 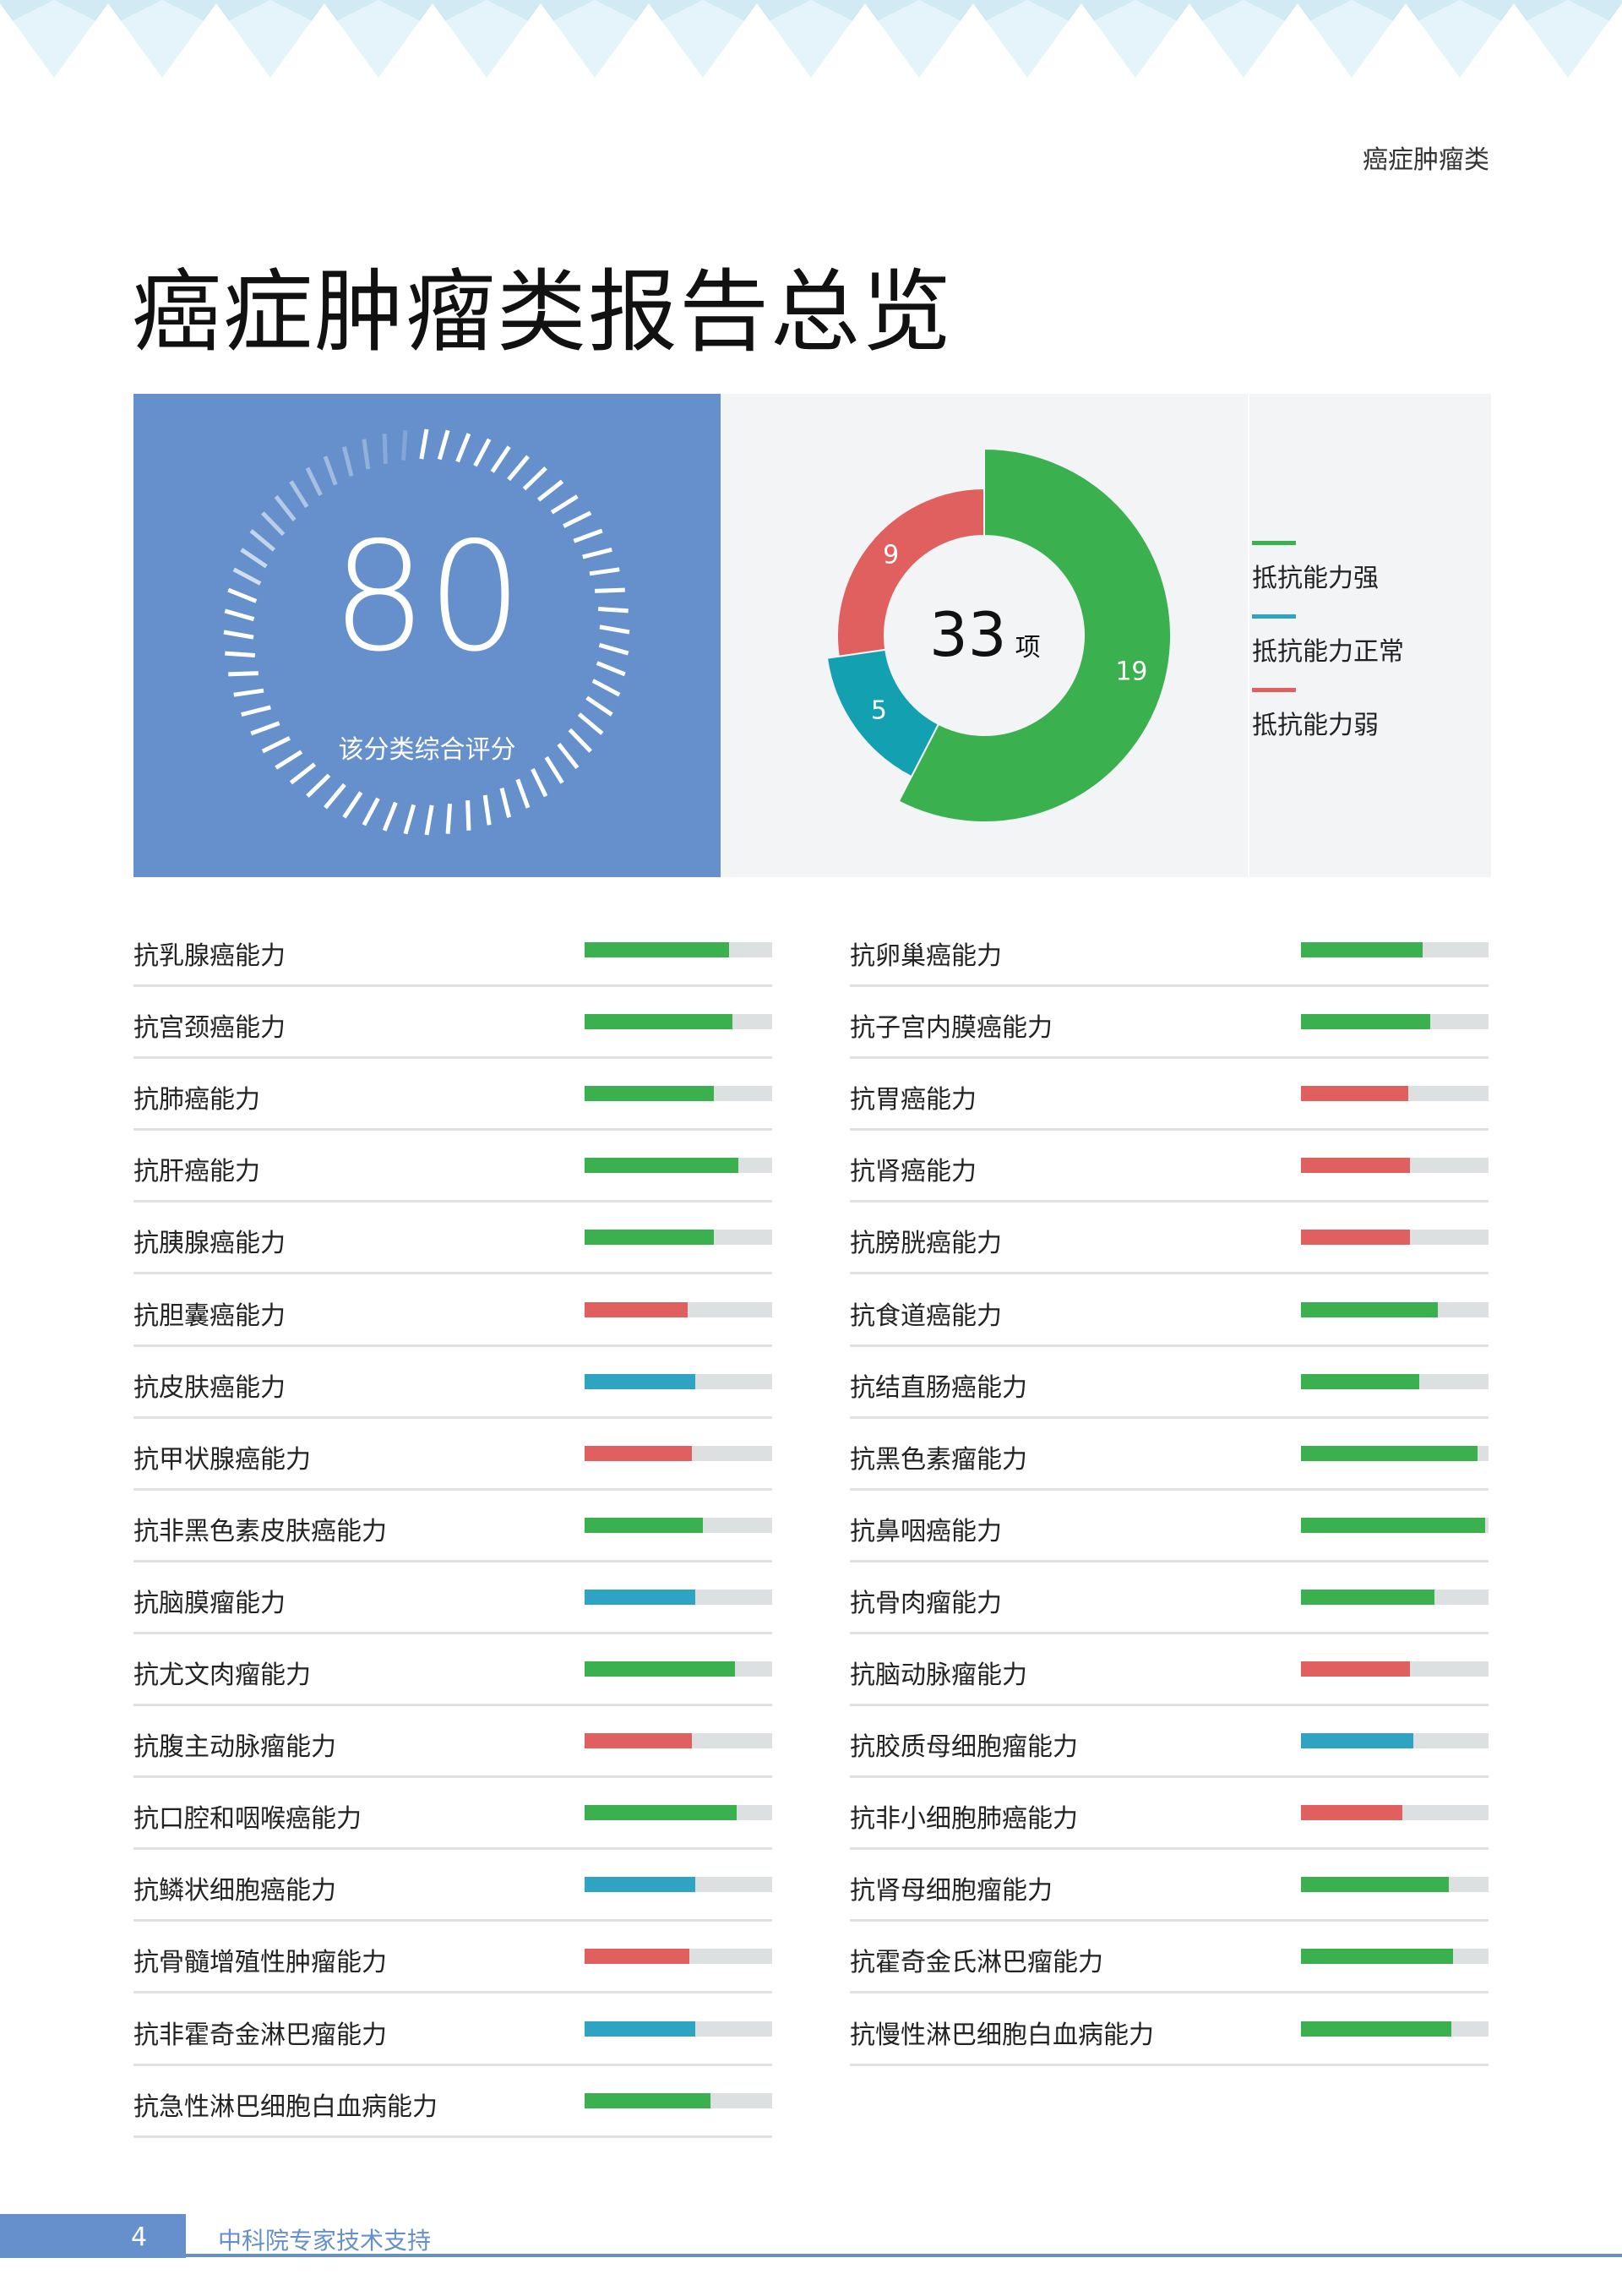 What do you see at coordinates (1028, 648) in the screenshot?
I see `total-unit: 项` at bounding box center [1028, 648].